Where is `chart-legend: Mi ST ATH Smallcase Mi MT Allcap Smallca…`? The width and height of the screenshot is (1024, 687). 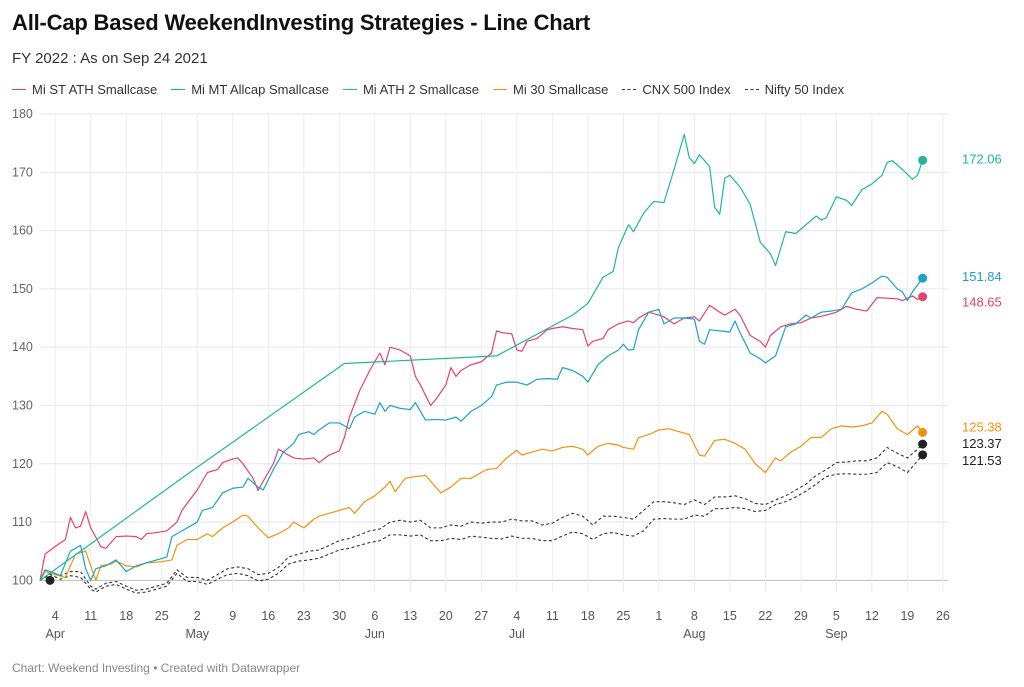
chart-legend: Mi ST ATH Smallcase Mi MT Allcap Smallca… is located at coordinates (428, 89).